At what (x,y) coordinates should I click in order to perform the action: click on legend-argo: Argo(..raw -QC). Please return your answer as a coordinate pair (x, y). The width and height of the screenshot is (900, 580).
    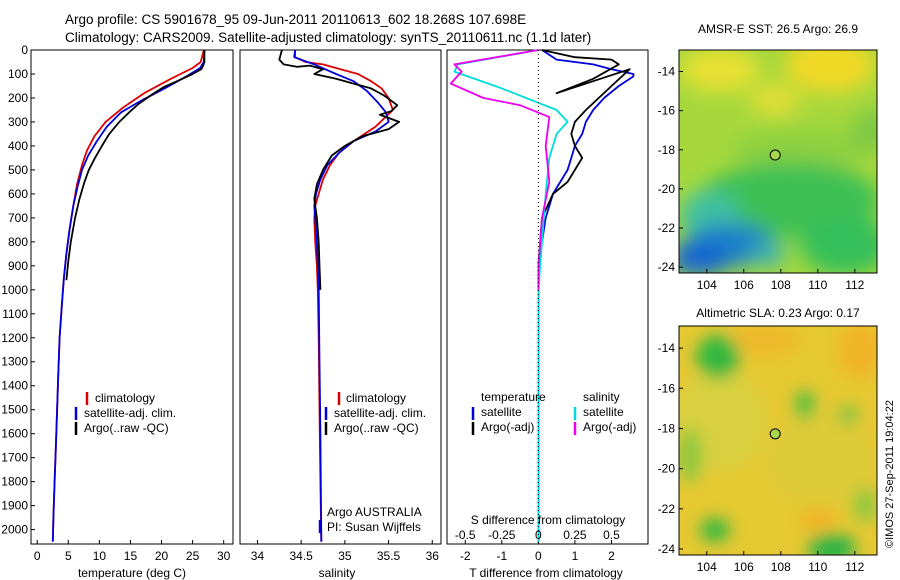
    Looking at the image, I should click on (376, 428).